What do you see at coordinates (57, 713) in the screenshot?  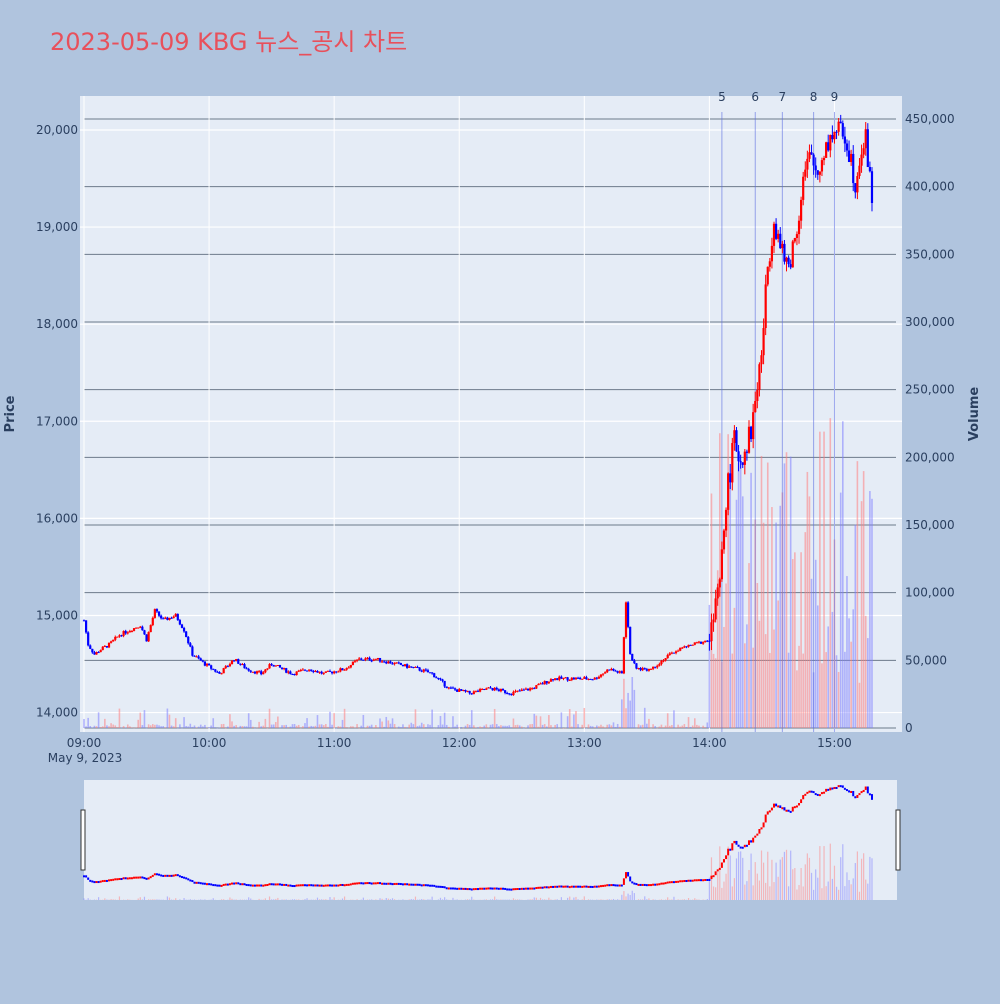 I see `price-tick-label: 14,000` at bounding box center [57, 713].